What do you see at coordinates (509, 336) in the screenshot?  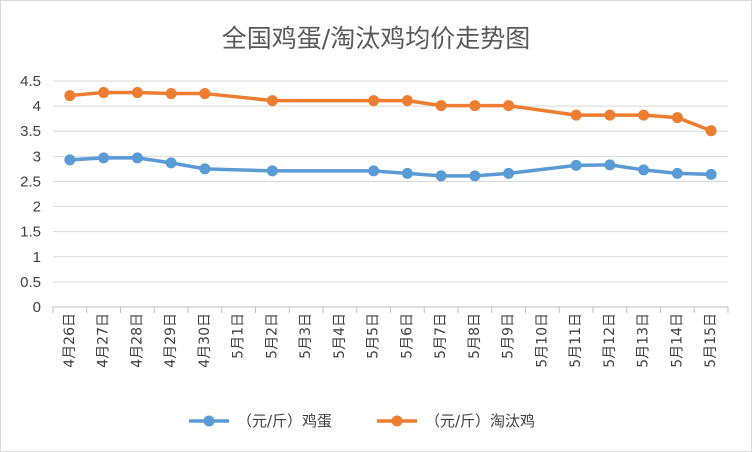 I see `x-tick-label: 5月9日` at bounding box center [509, 336].